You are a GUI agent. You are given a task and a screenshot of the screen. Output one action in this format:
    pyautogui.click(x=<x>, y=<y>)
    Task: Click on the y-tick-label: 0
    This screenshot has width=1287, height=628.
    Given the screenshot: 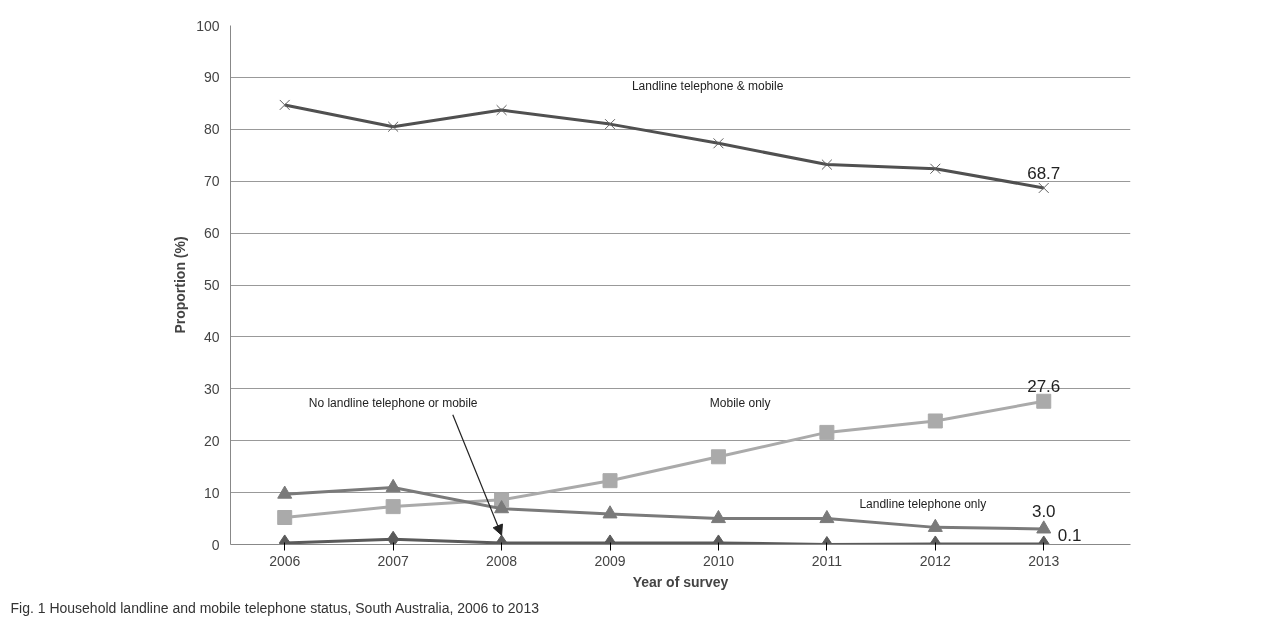 What is the action you would take?
    pyautogui.click(x=215, y=544)
    